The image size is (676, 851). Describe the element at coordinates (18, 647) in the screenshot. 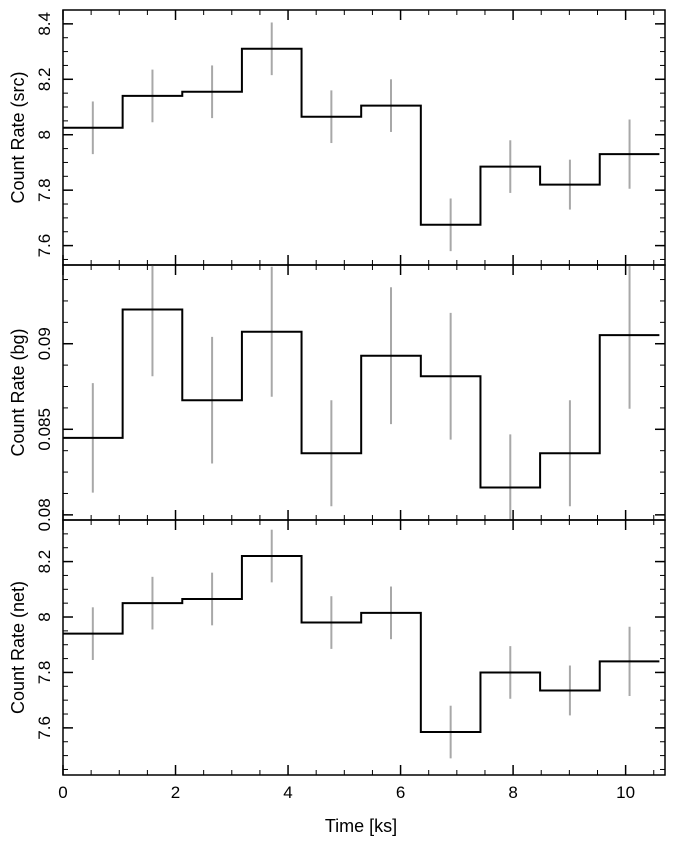

I see `y-axis-label: Count Rate (net)` at that location.